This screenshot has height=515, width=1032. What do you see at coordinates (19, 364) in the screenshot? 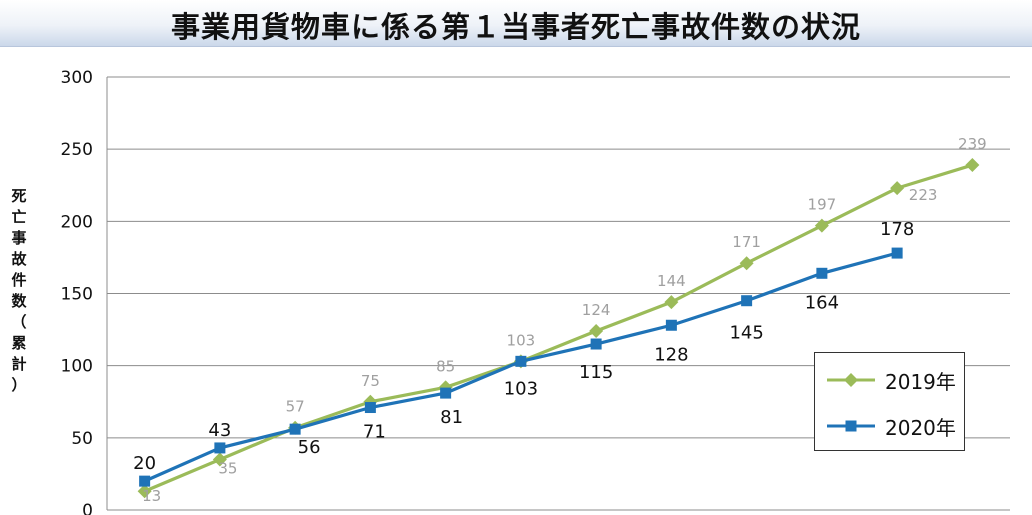
I see `y-axis-label-char: 計` at bounding box center [19, 364].